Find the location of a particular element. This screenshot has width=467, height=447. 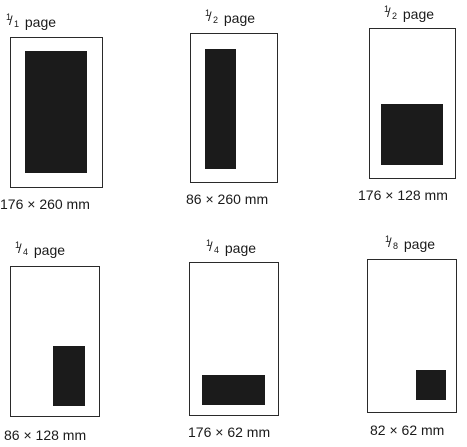

ad-dimensions: 176 × 62 mm is located at coordinates (229, 432).